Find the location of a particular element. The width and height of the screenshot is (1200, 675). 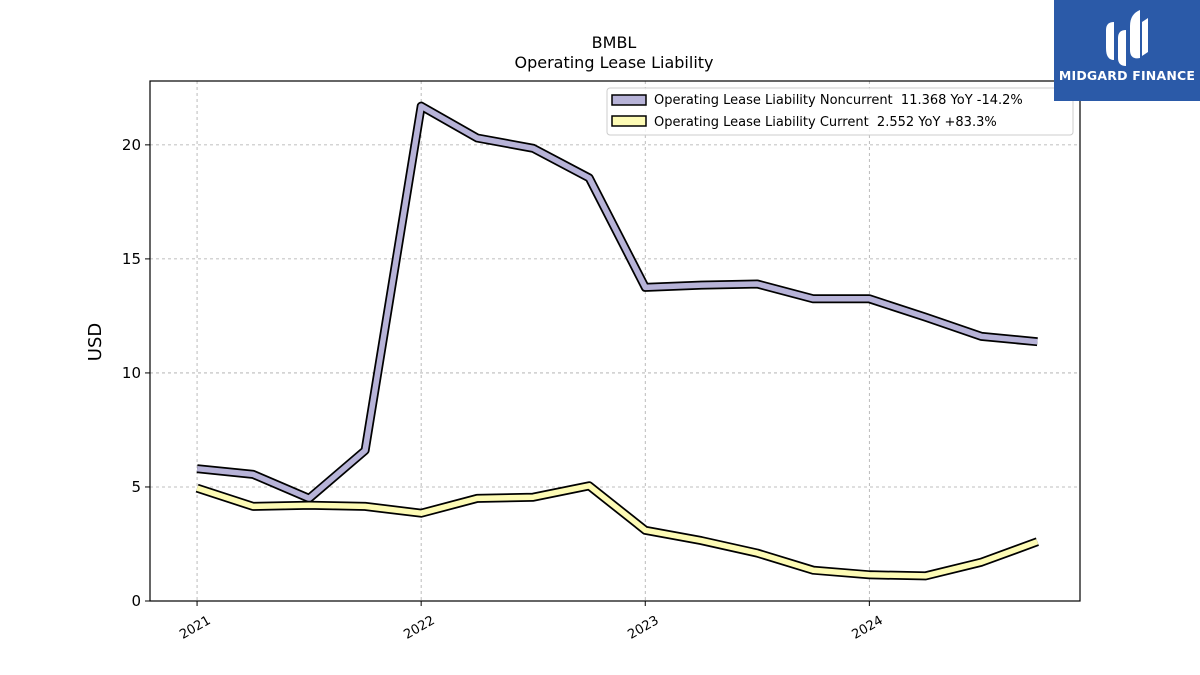

y-tick-label: 15 is located at coordinates (131, 259).